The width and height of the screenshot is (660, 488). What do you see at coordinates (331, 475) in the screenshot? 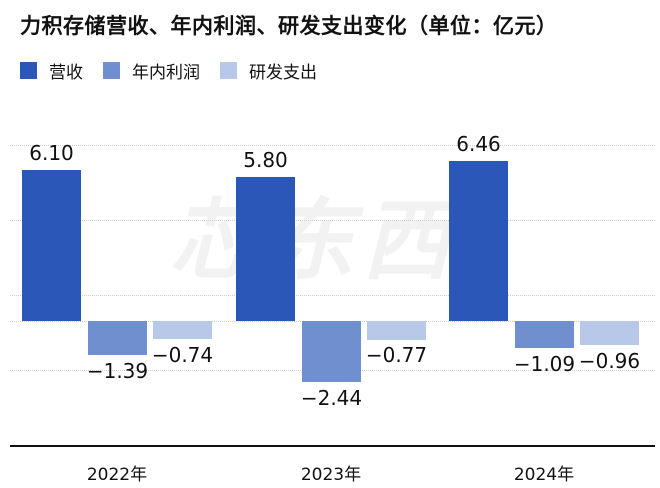
I see `x-tick-2023: 2023年` at bounding box center [331, 475].